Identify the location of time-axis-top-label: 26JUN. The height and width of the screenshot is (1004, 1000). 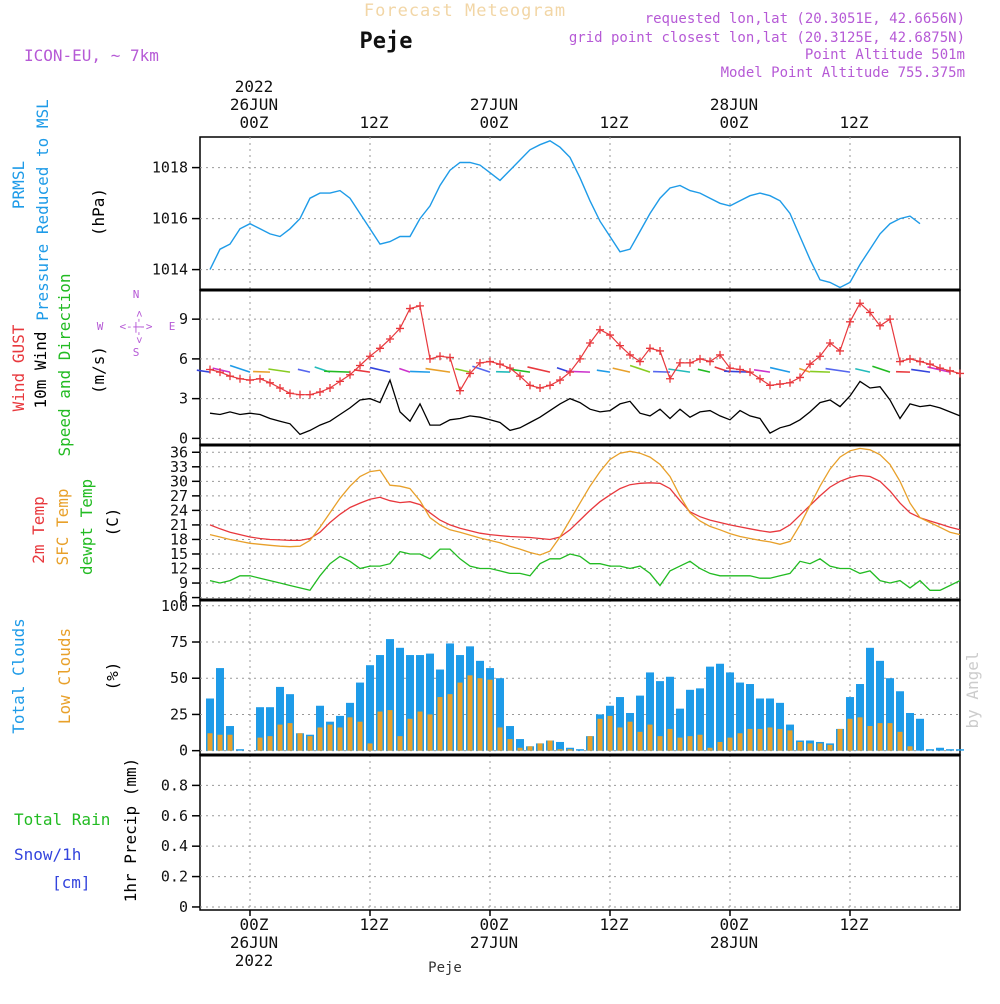
(254, 104).